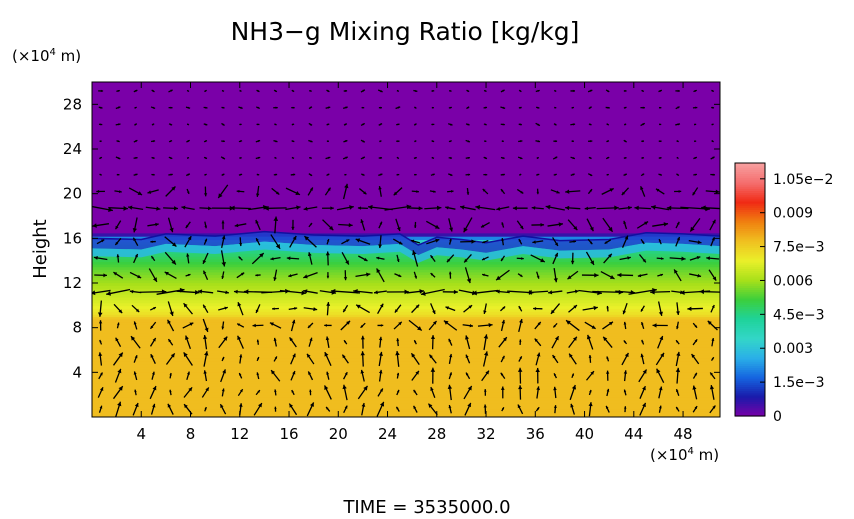  I want to click on colorbar-frame, so click(750, 289).